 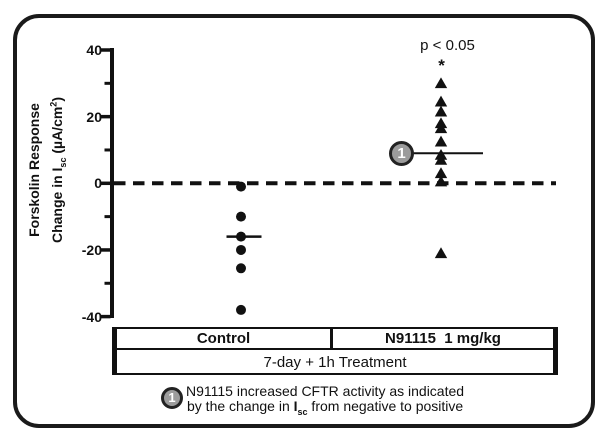 I want to click on callout-marker-1: 1, so click(x=401, y=153).